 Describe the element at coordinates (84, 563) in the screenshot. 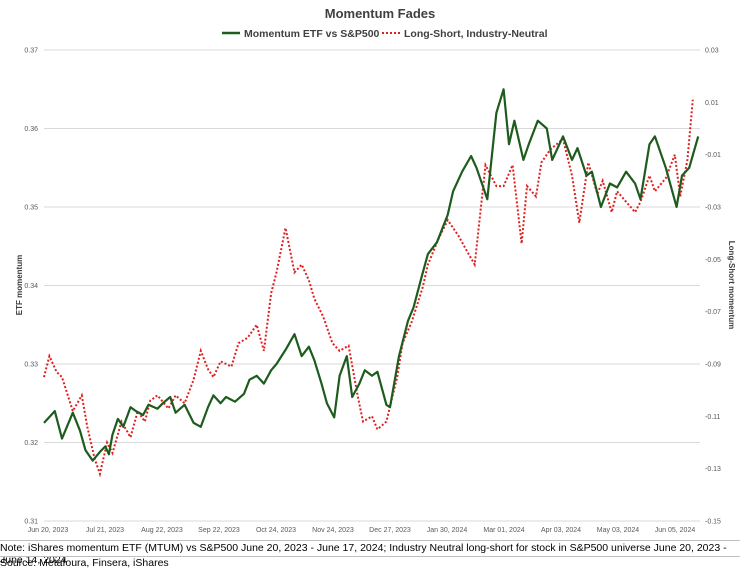

I see `footer-source: Source: Metafoura, Finsera, iShares` at that location.